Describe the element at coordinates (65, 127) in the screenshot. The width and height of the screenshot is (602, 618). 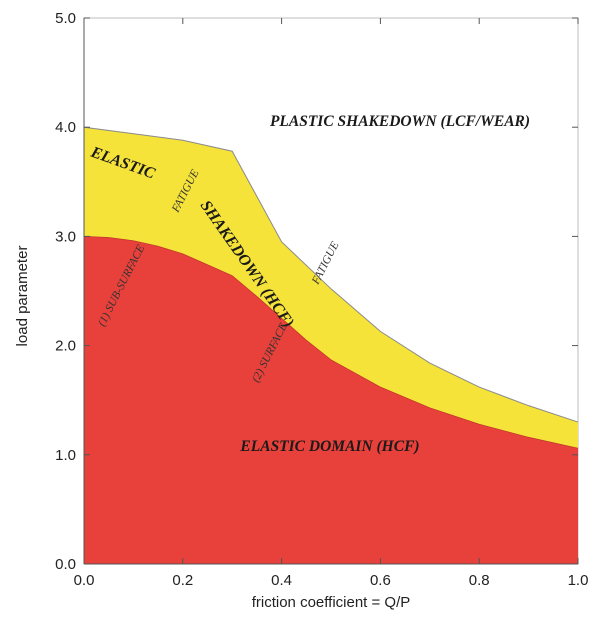
I see `y-tick-label: 4.0` at that location.